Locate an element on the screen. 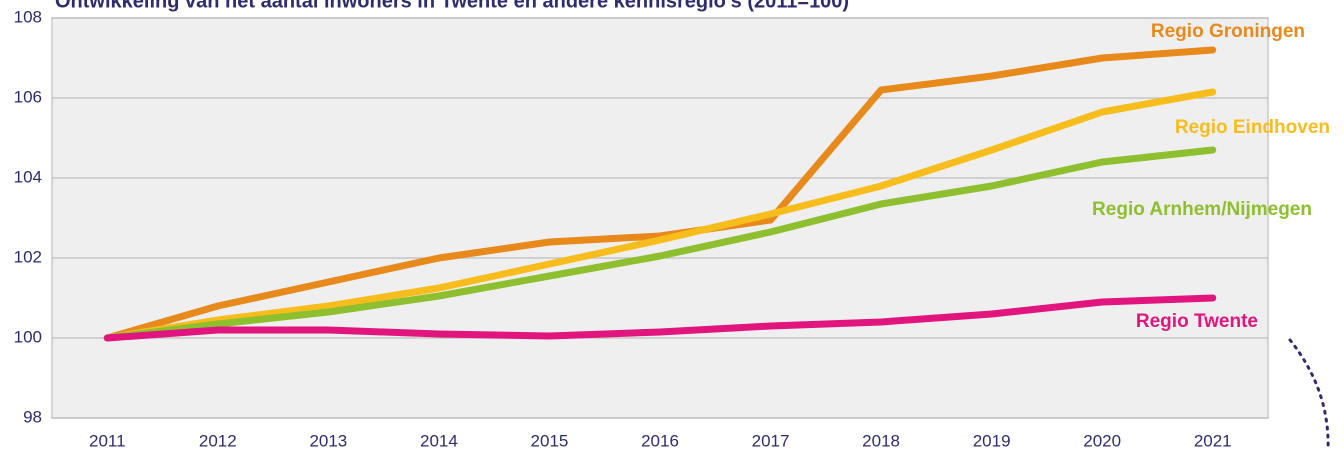 This screenshot has width=1344, height=456. x-tick-label: 2018 is located at coordinates (881, 440).